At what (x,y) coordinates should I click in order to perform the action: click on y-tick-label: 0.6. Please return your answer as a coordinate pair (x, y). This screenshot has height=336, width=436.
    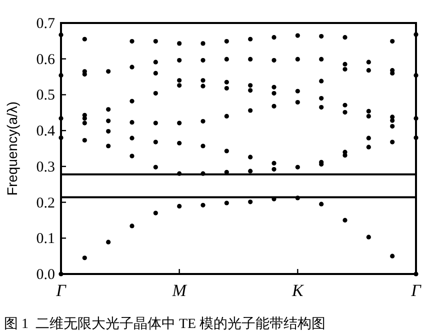
    Looking at the image, I should click on (46, 60).